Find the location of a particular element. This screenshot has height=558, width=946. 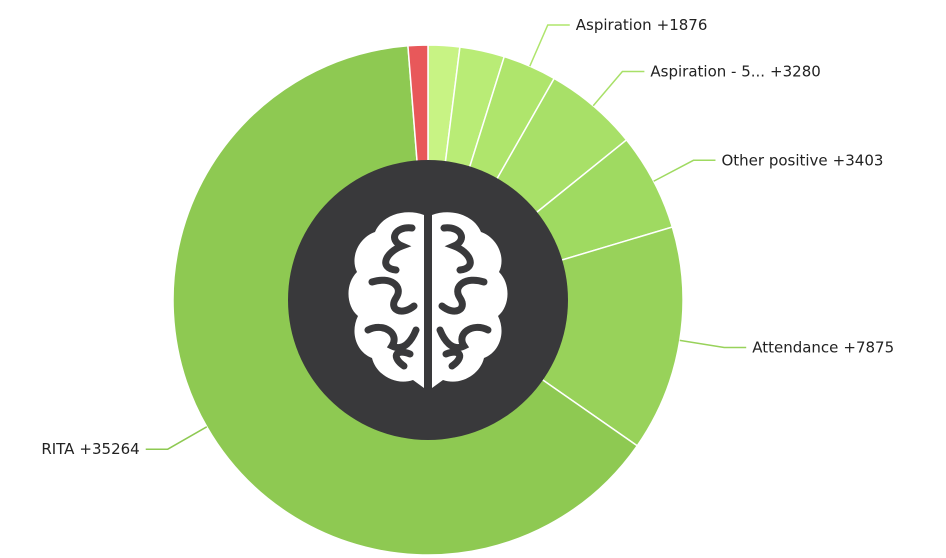

brain-folds is located at coordinates (428, 297).